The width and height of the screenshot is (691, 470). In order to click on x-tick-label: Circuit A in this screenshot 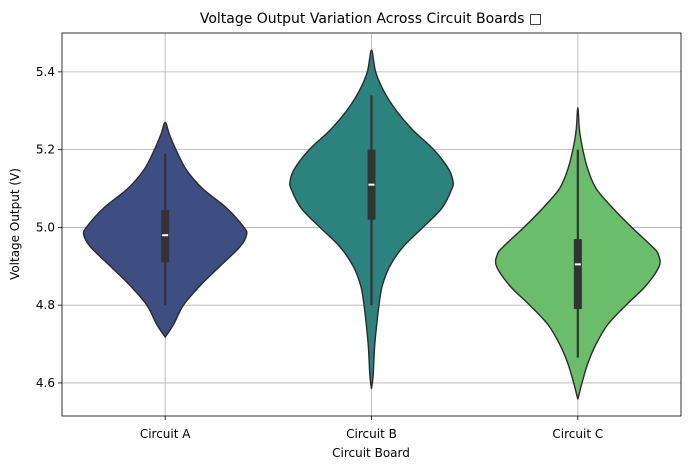, I will do `click(165, 434)`.